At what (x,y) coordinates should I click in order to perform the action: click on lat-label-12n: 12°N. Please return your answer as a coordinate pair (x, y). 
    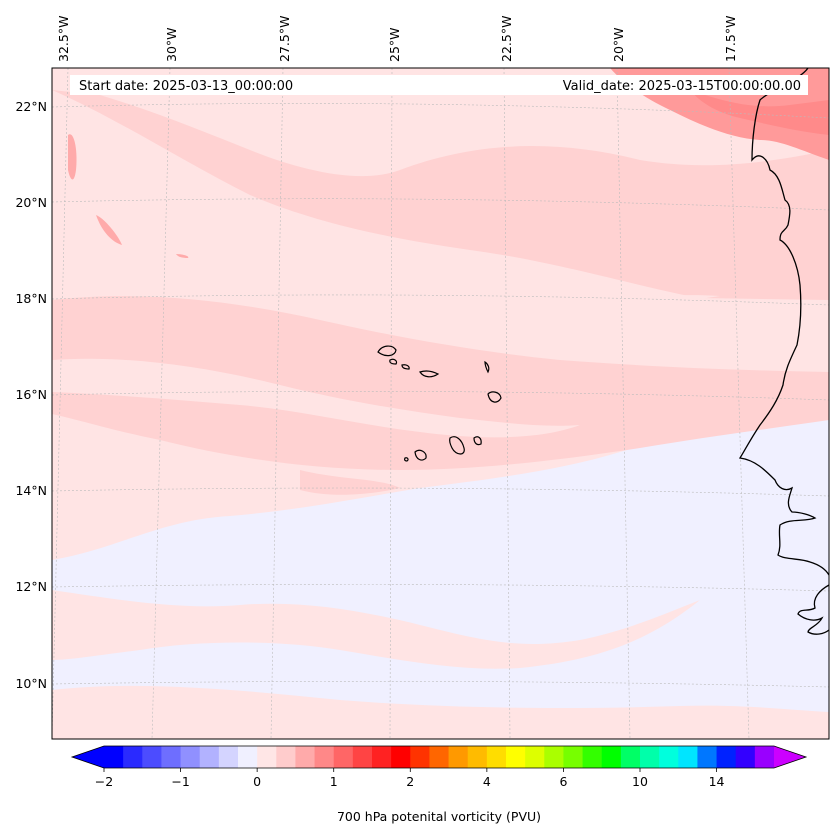
    Looking at the image, I should click on (31, 586).